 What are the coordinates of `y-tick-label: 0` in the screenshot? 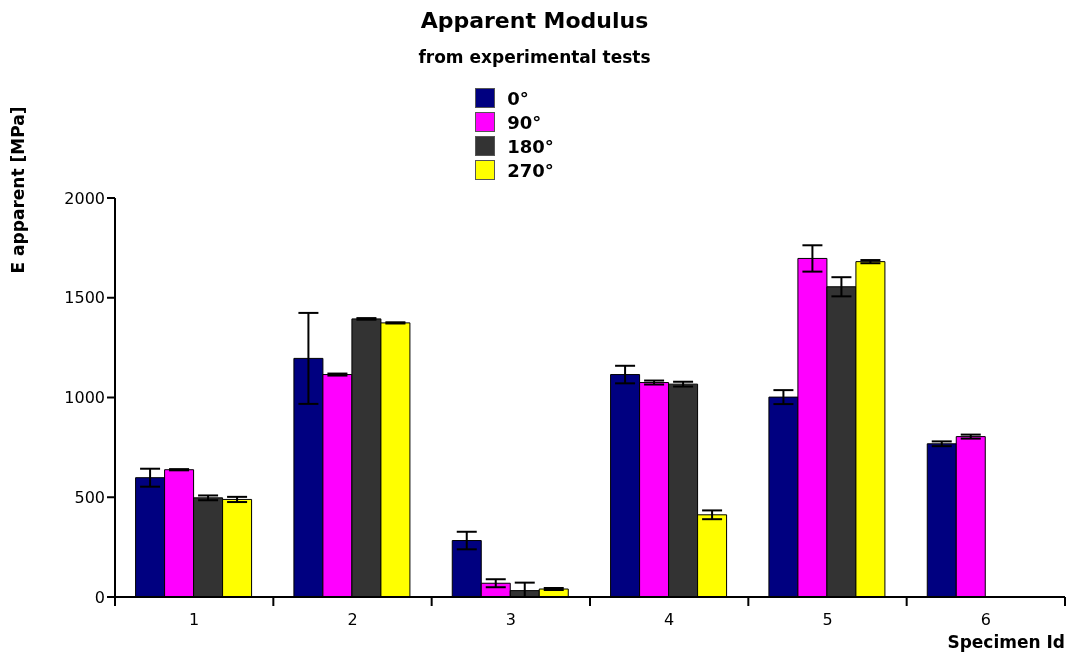 It's located at (99, 597).